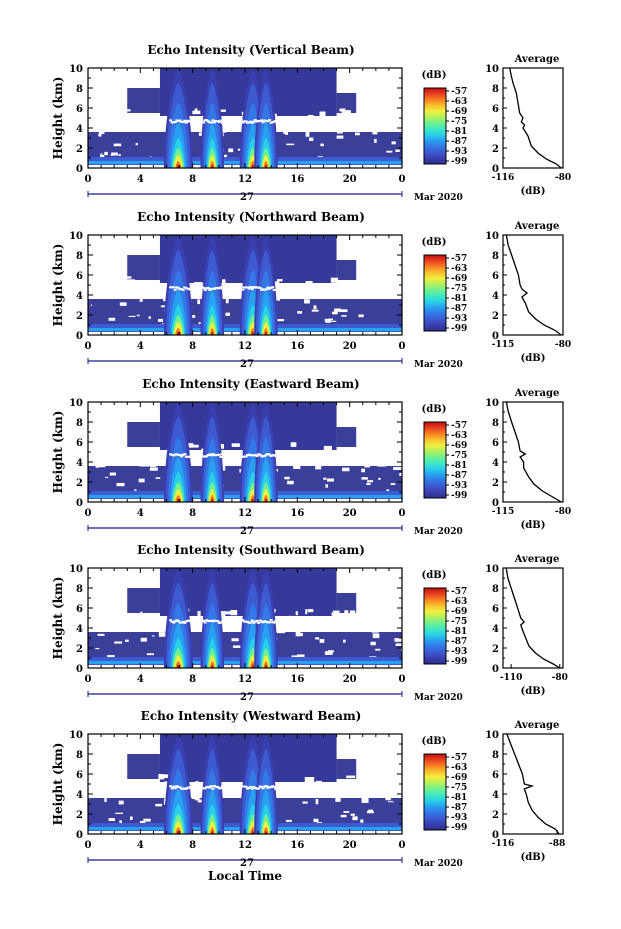 The width and height of the screenshot is (621, 929). What do you see at coordinates (79, 276) in the screenshot?
I see `y-tick-label: 6` at bounding box center [79, 276].